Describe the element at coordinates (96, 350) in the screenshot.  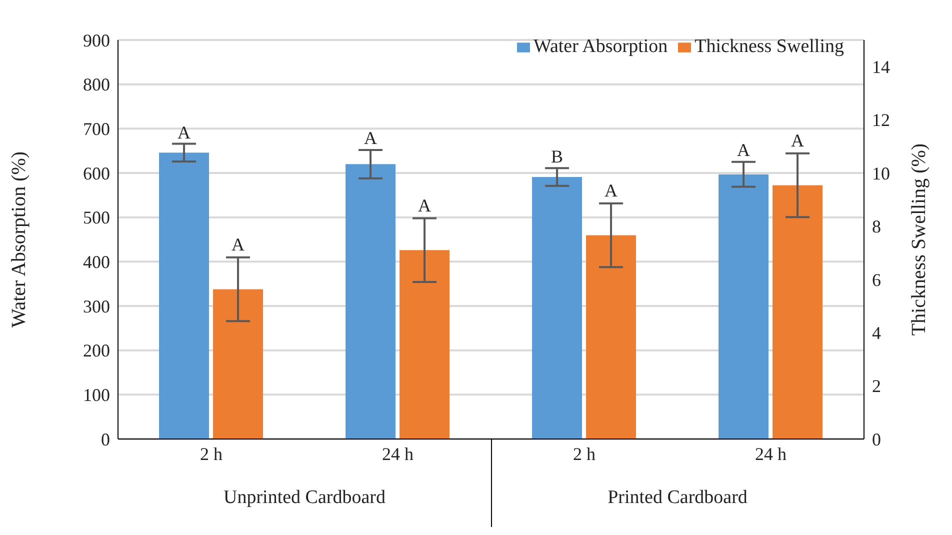
I see `y-tick-label: 200` at that location.